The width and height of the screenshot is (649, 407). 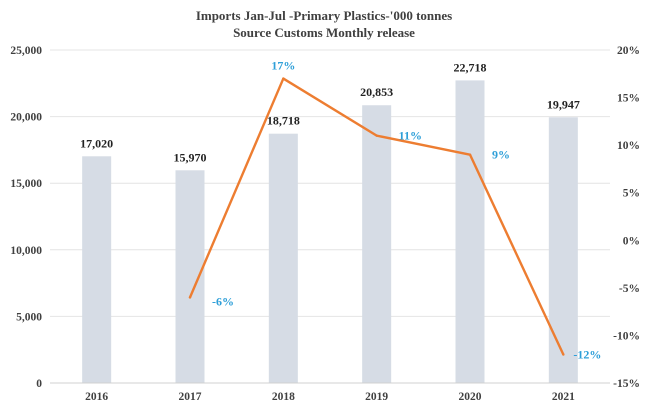 I want to click on x-tick-label: 2020, so click(x=470, y=397).